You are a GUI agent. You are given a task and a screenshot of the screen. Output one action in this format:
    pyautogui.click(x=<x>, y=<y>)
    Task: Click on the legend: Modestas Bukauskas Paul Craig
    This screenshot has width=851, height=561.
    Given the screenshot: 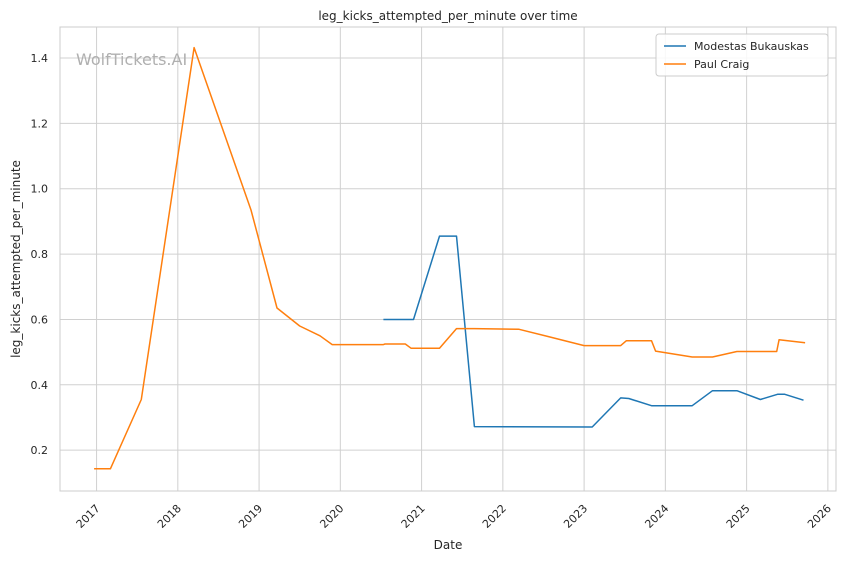 What is the action you would take?
    pyautogui.click(x=742, y=55)
    